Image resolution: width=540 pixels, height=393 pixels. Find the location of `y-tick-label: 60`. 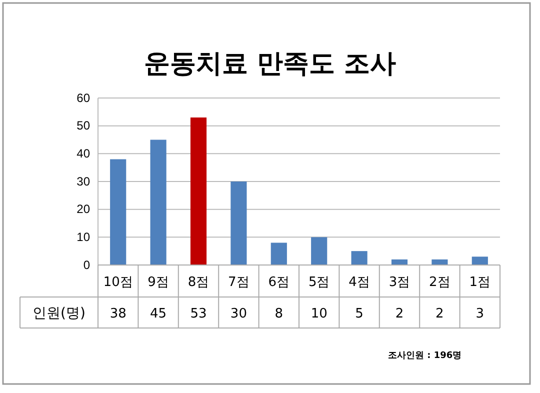

y-tick-label: 60 is located at coordinates (83, 97).